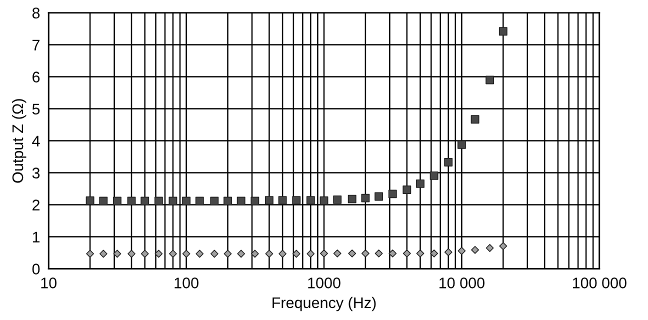 The width and height of the screenshot is (648, 320). I want to click on y-tick-label: 7, so click(36, 45).